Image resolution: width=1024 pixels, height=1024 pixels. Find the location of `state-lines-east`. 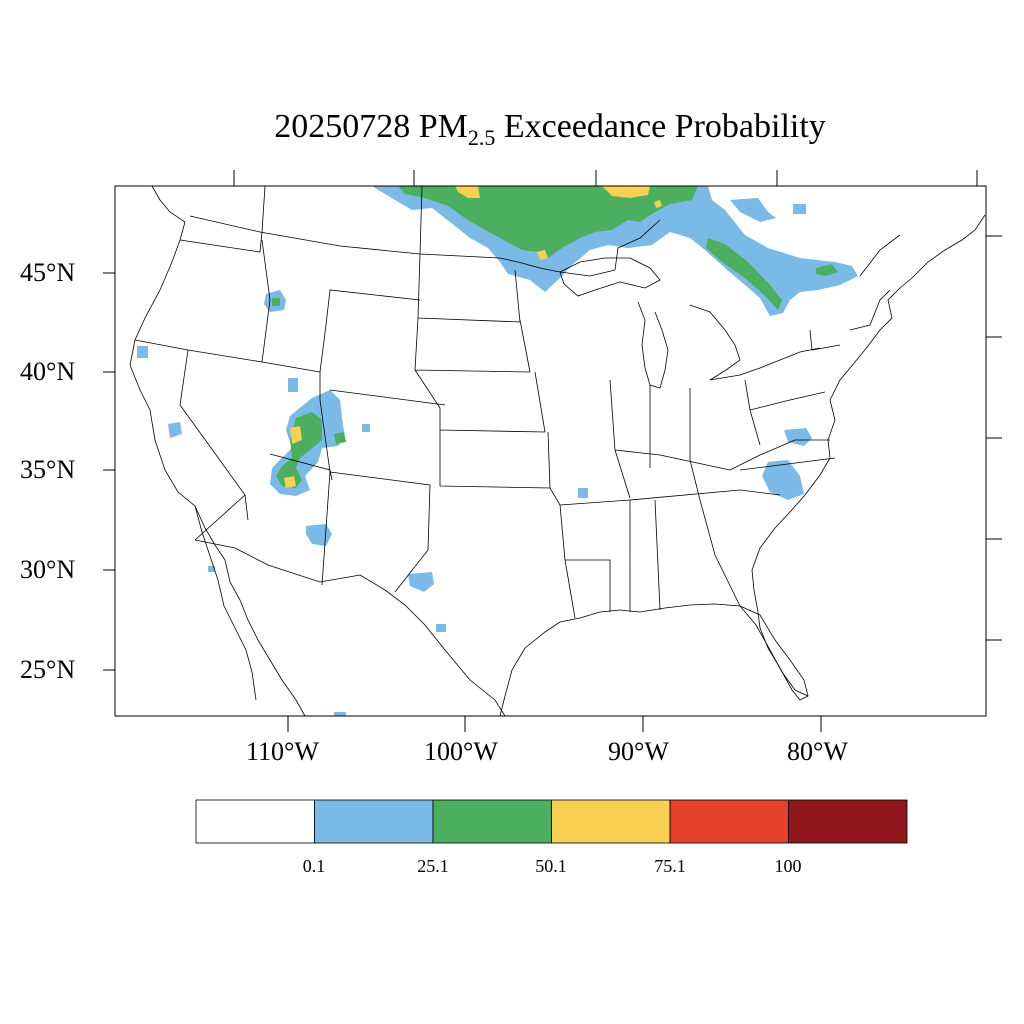

state-lines-east is located at coordinates (740, 467).